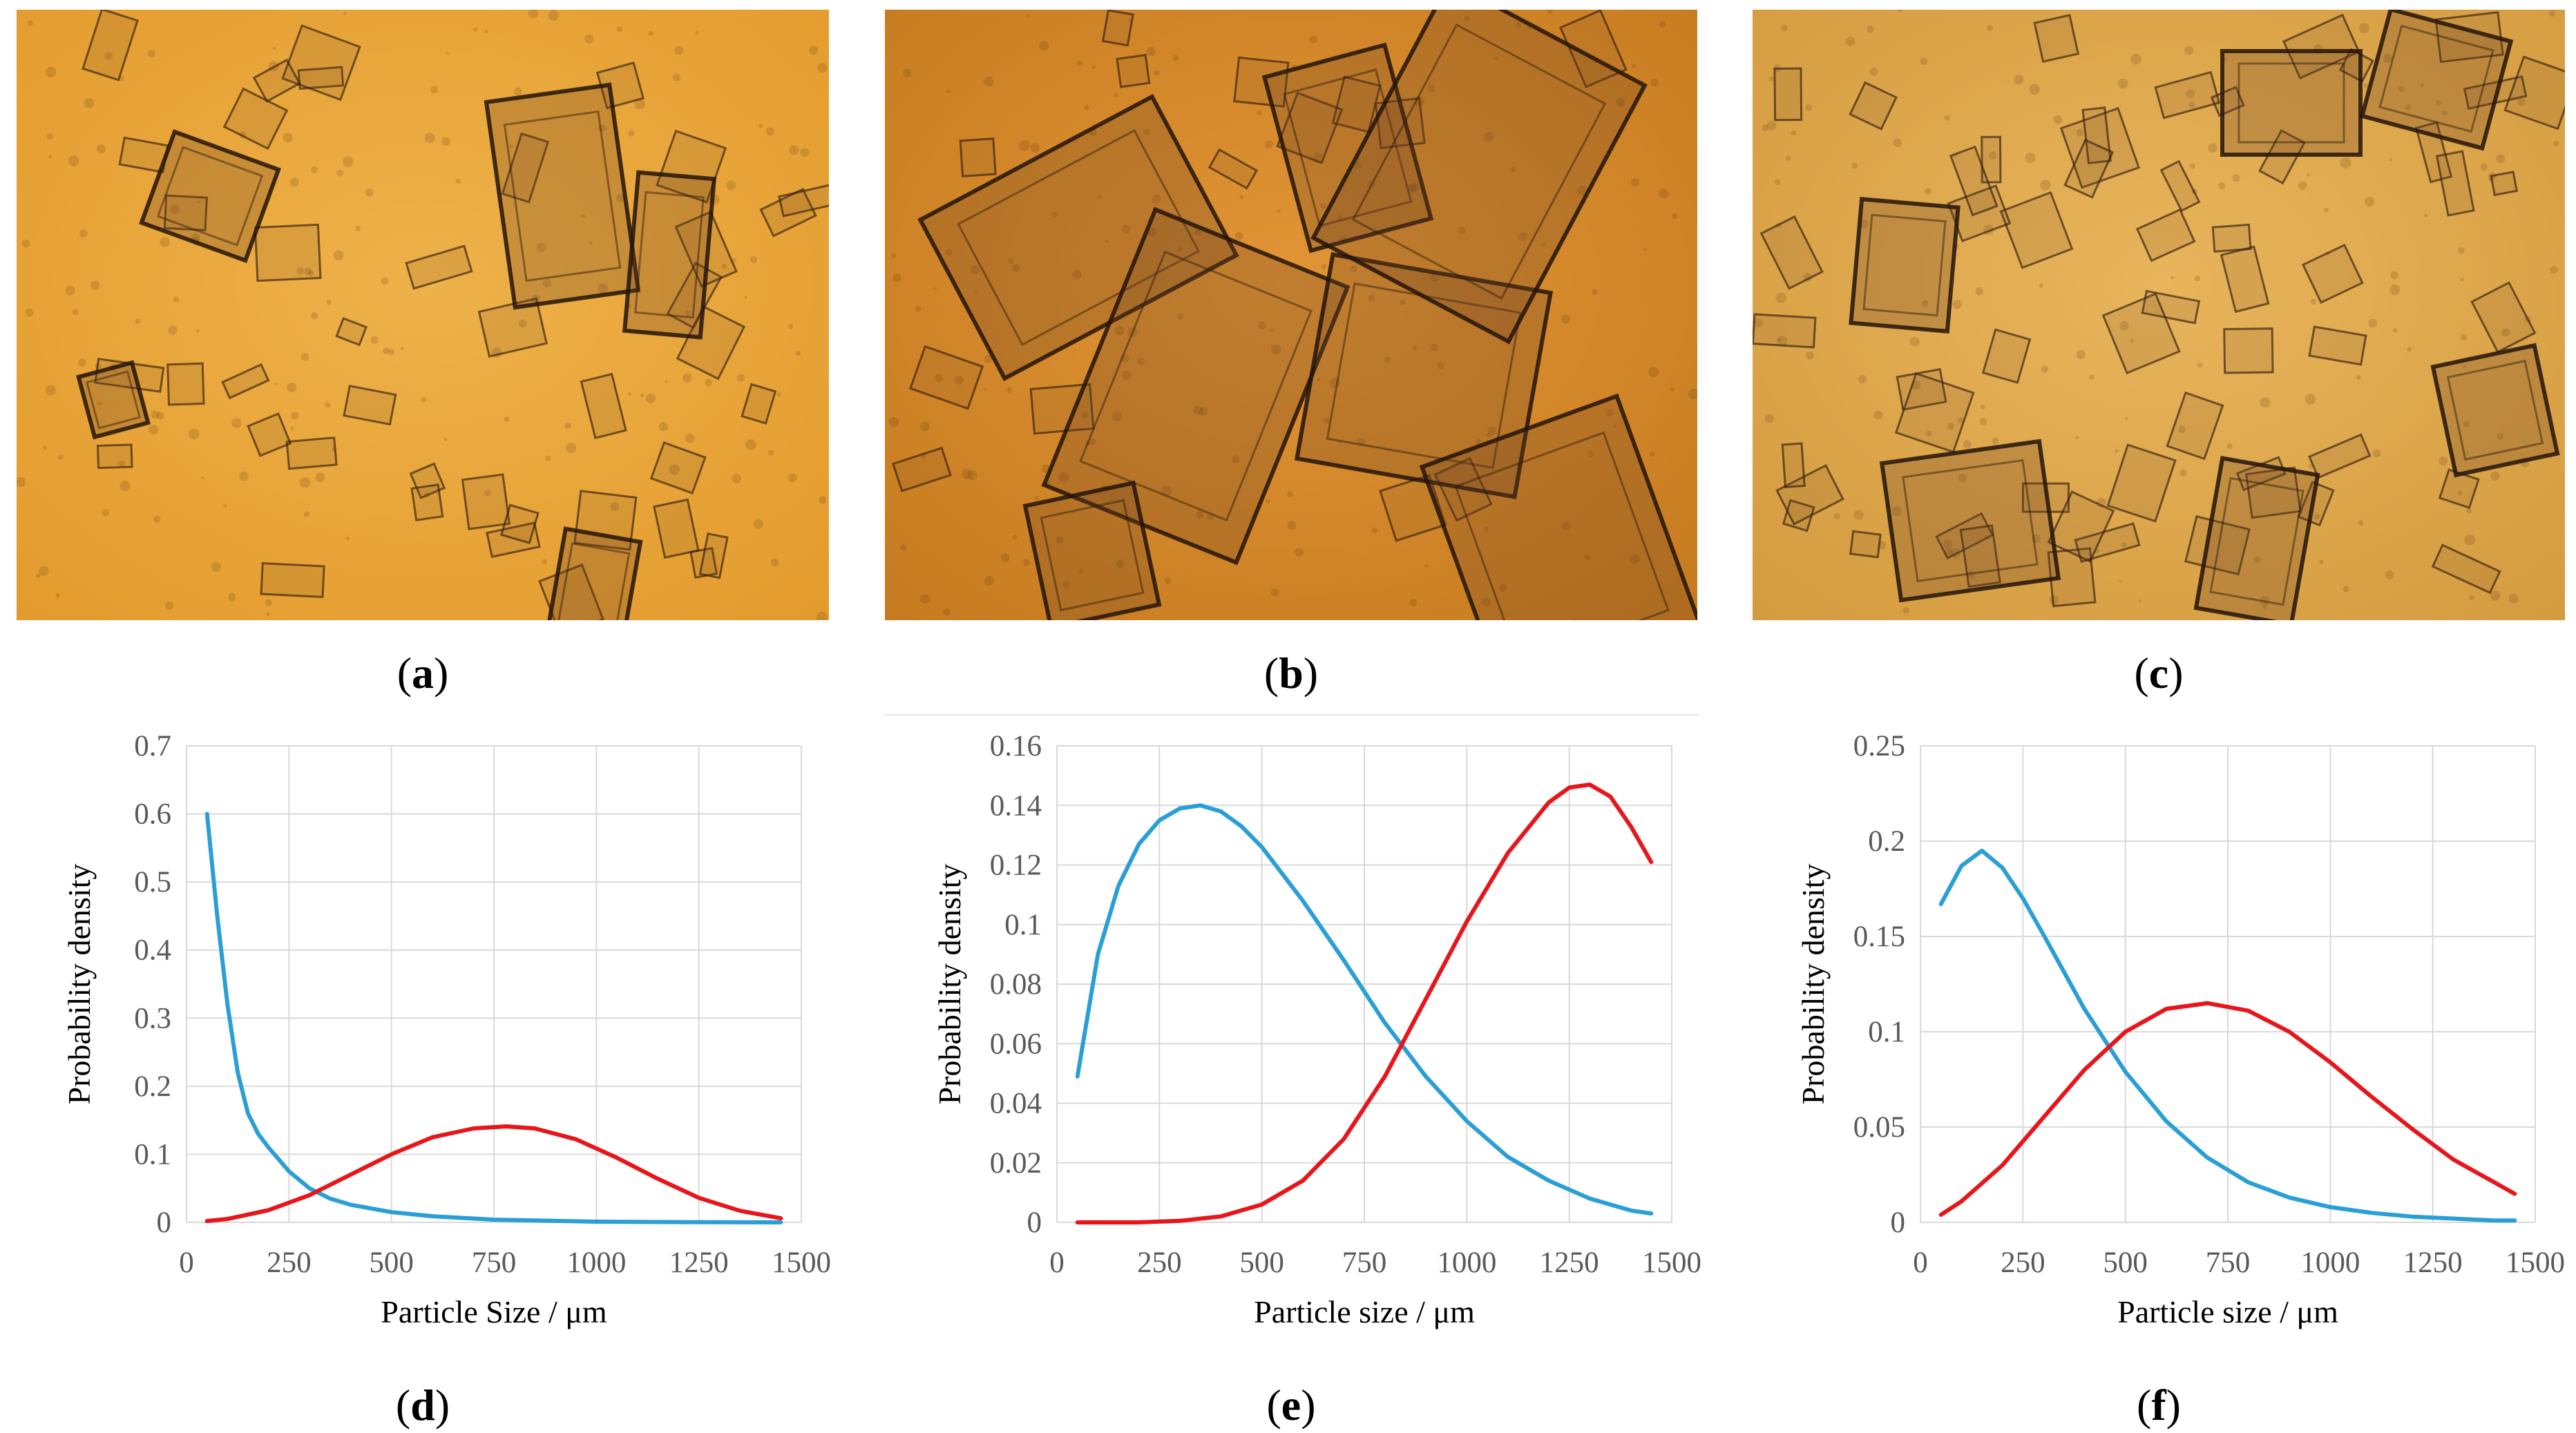 Image resolution: width=2576 pixels, height=1433 pixels. What do you see at coordinates (1016, 746) in the screenshot?
I see `y-tick-label: 0.16` at bounding box center [1016, 746].